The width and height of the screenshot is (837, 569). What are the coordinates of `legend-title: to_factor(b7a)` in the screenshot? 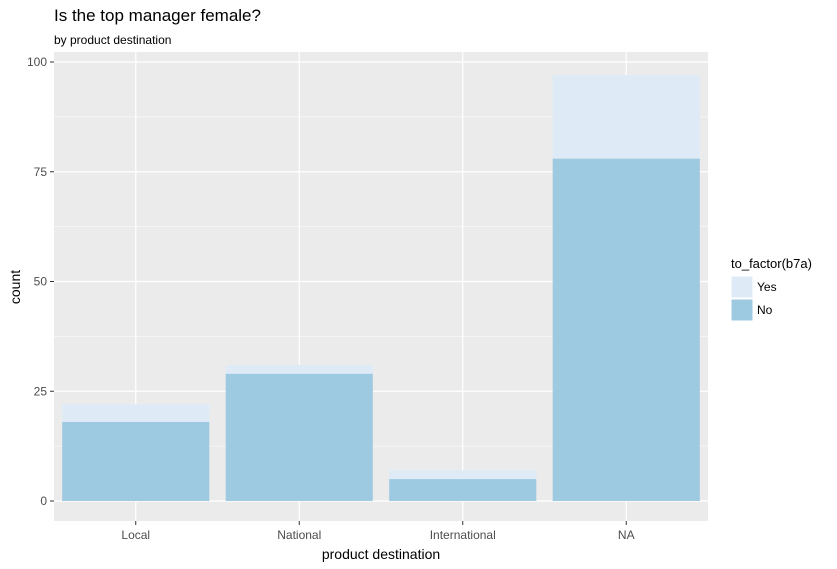 It's located at (771, 263).